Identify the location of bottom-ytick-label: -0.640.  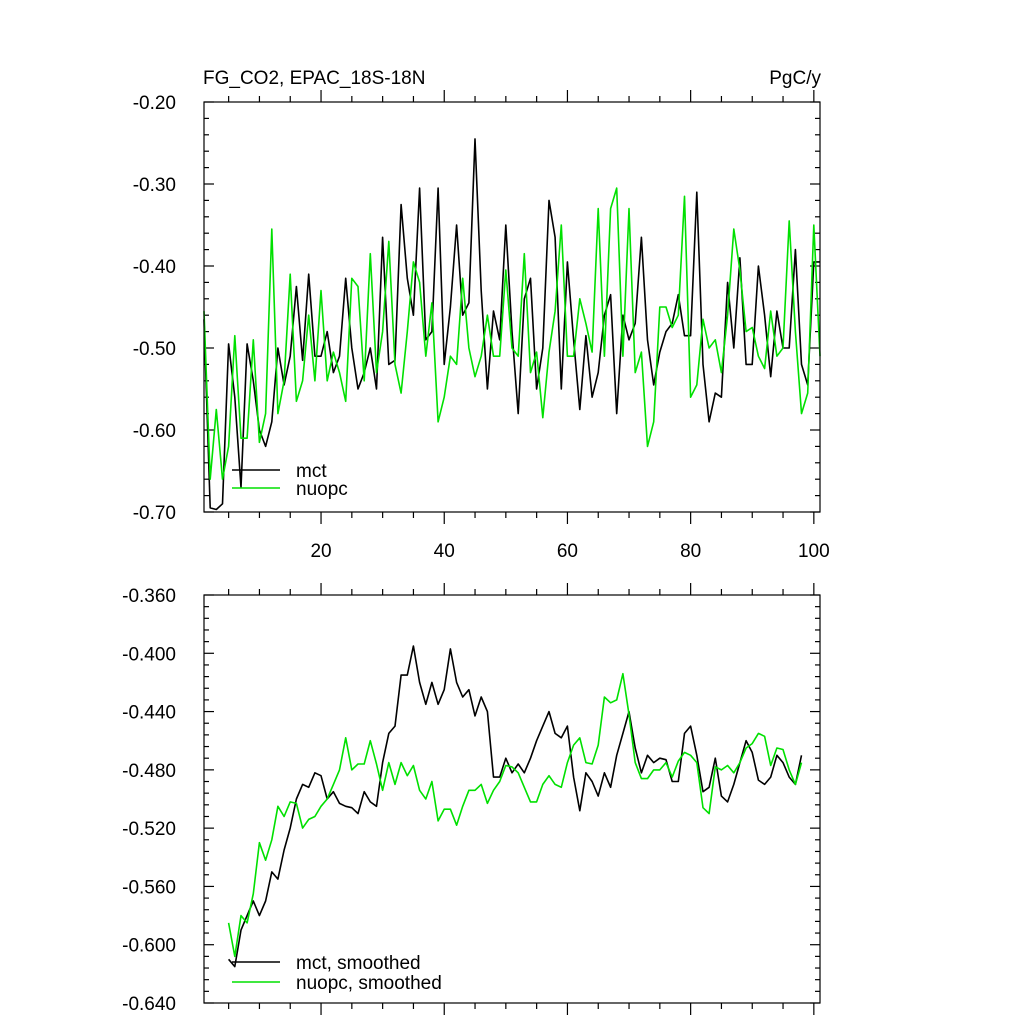
(149, 1004).